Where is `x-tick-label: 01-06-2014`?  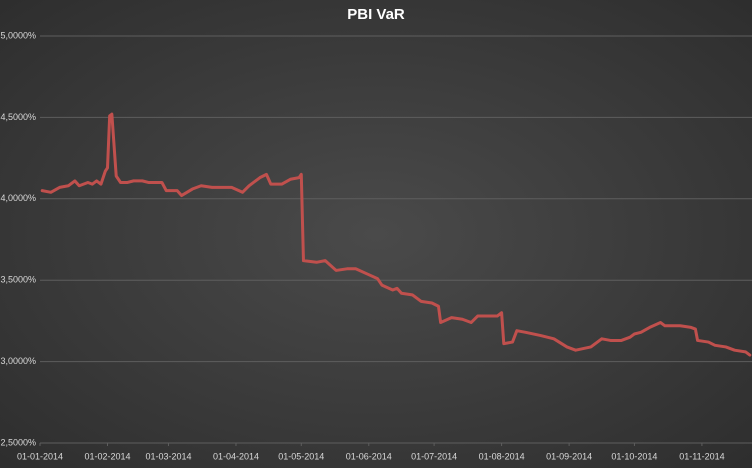
x-tick-label: 01-06-2014 is located at coordinates (369, 456).